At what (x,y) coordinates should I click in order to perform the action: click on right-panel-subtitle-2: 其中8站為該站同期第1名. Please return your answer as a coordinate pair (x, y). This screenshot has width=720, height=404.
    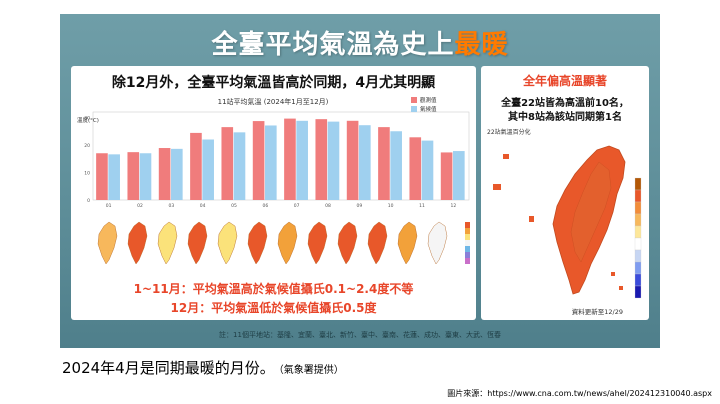
    Looking at the image, I should click on (565, 117).